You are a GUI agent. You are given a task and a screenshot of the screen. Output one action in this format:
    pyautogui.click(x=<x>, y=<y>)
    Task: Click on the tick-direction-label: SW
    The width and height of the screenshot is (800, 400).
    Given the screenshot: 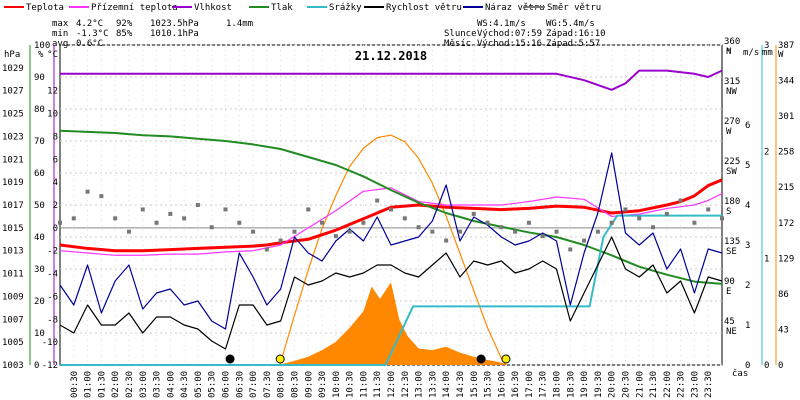 What is the action you would take?
    pyautogui.click(x=731, y=172)
    